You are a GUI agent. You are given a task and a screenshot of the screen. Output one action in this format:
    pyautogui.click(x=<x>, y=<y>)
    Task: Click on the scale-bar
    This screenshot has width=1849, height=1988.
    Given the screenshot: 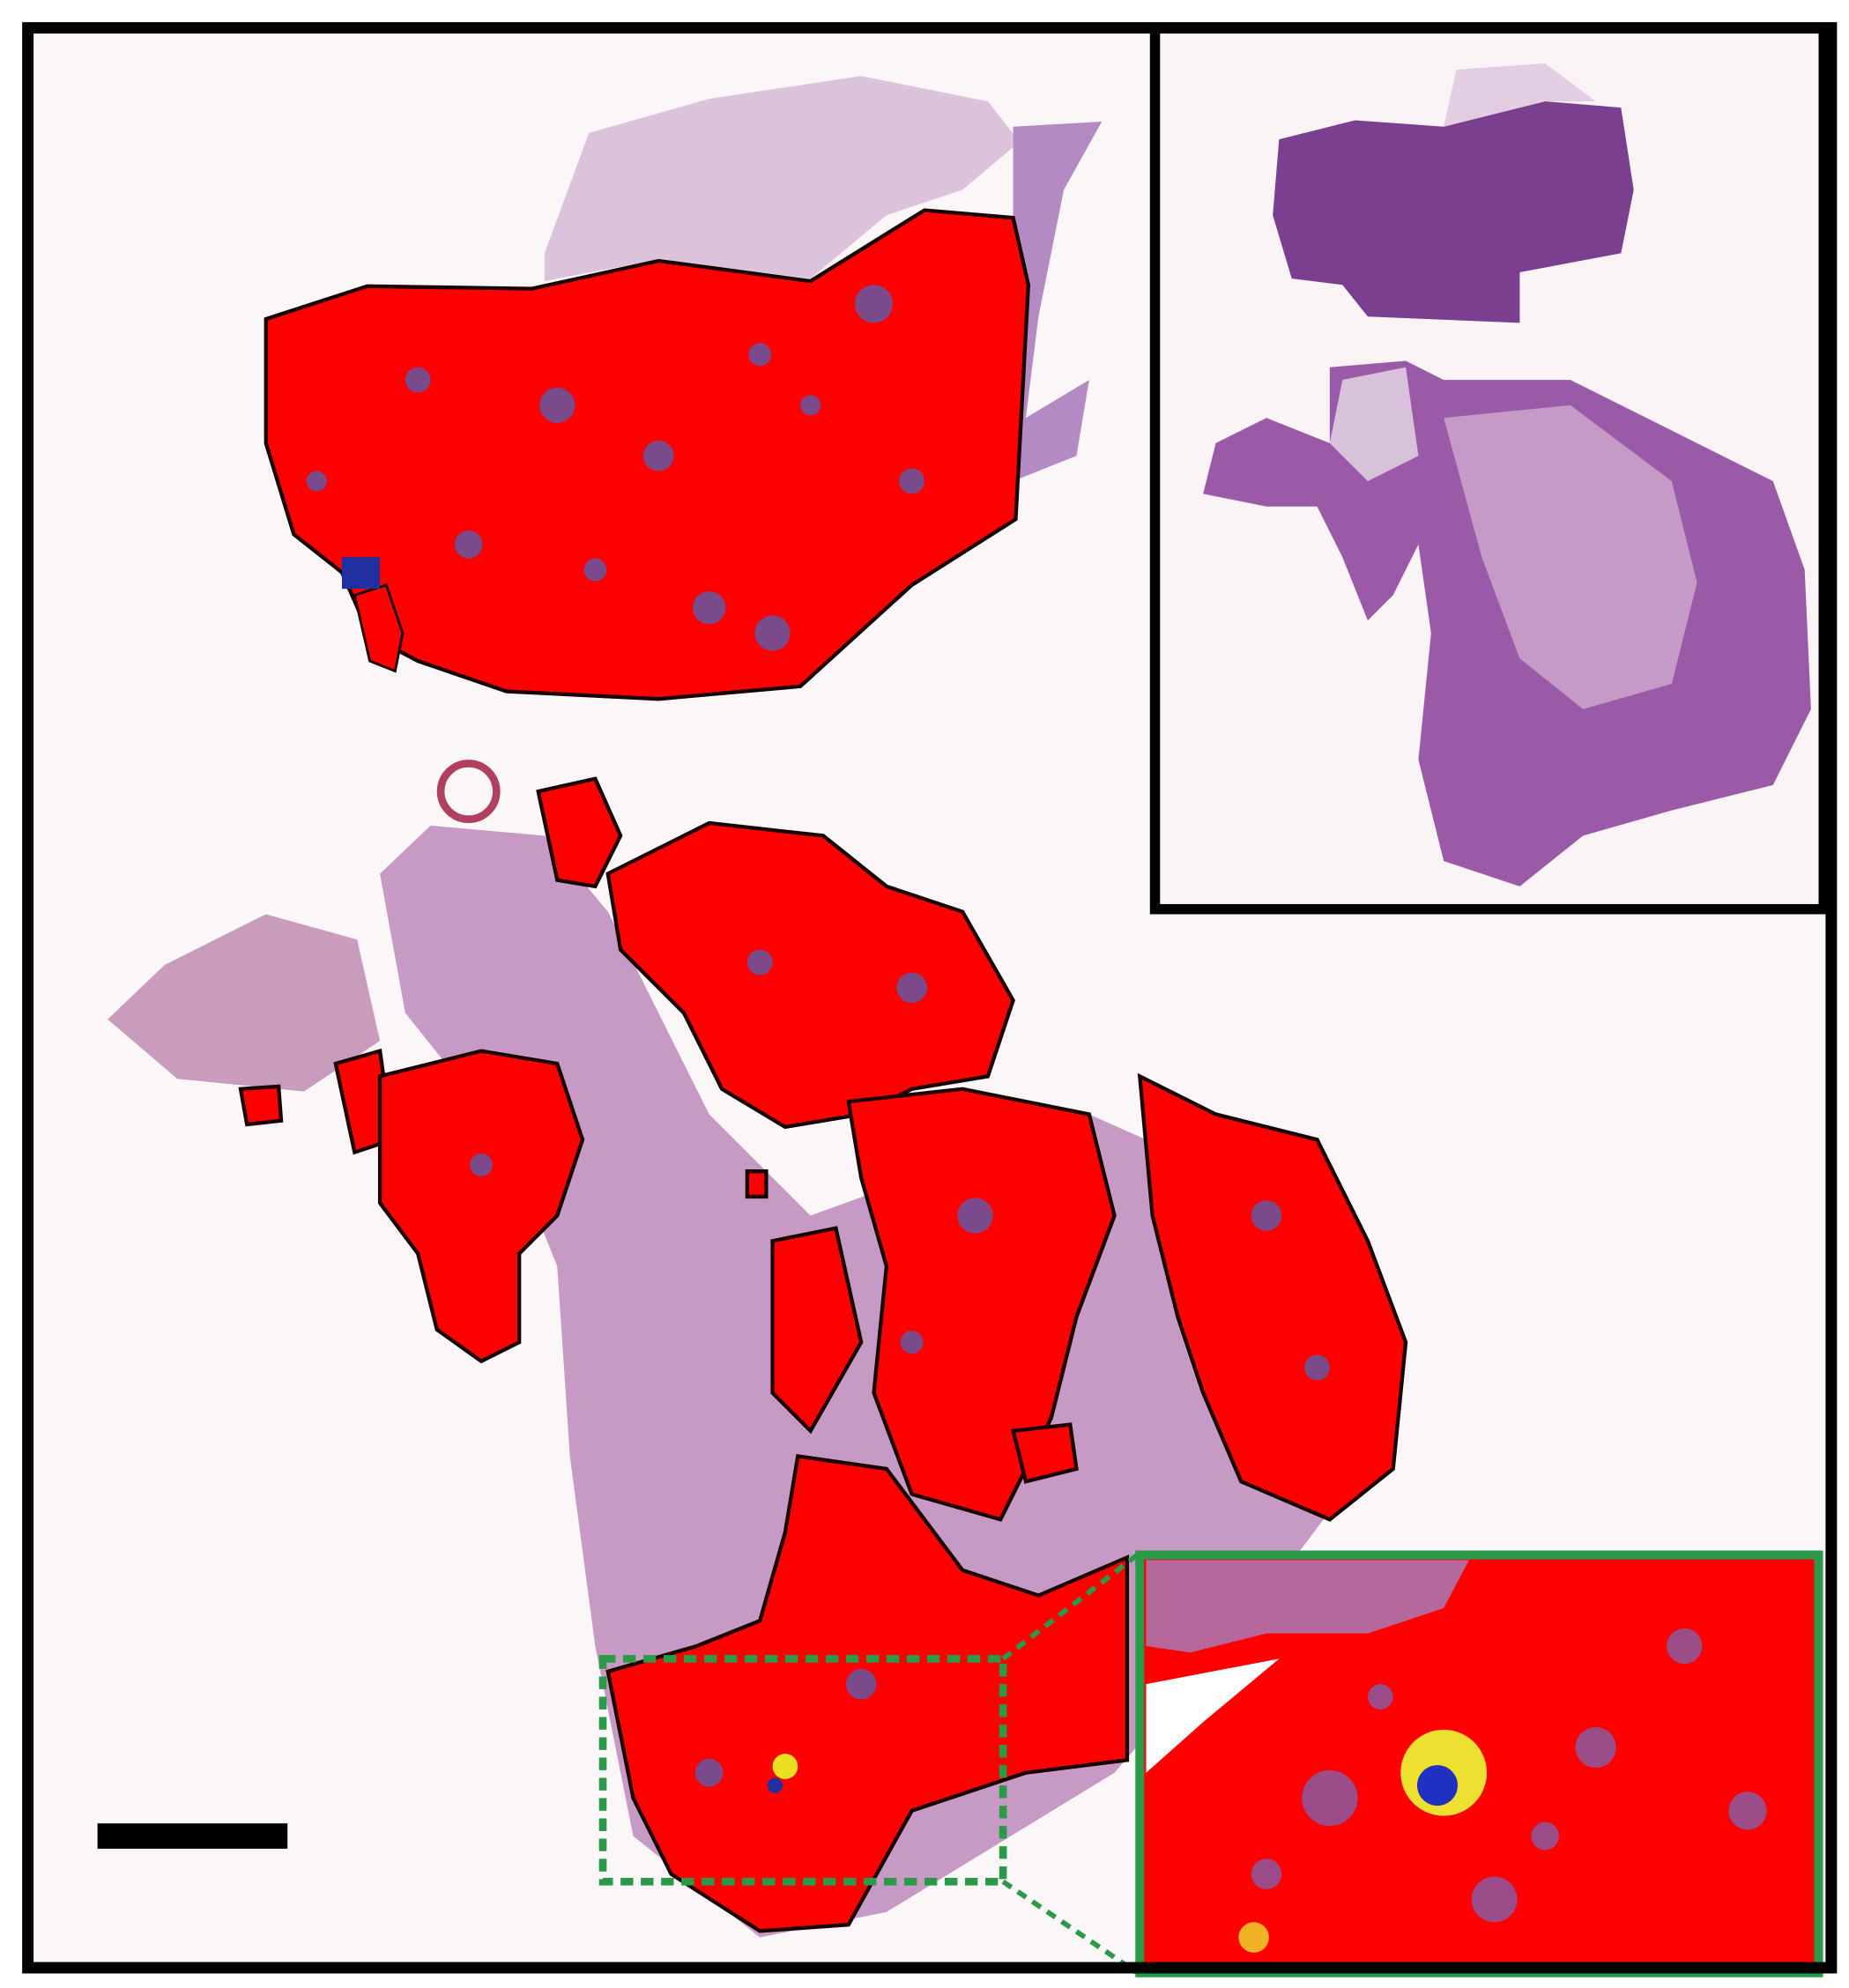 What is the action you would take?
    pyautogui.click(x=193, y=1836)
    